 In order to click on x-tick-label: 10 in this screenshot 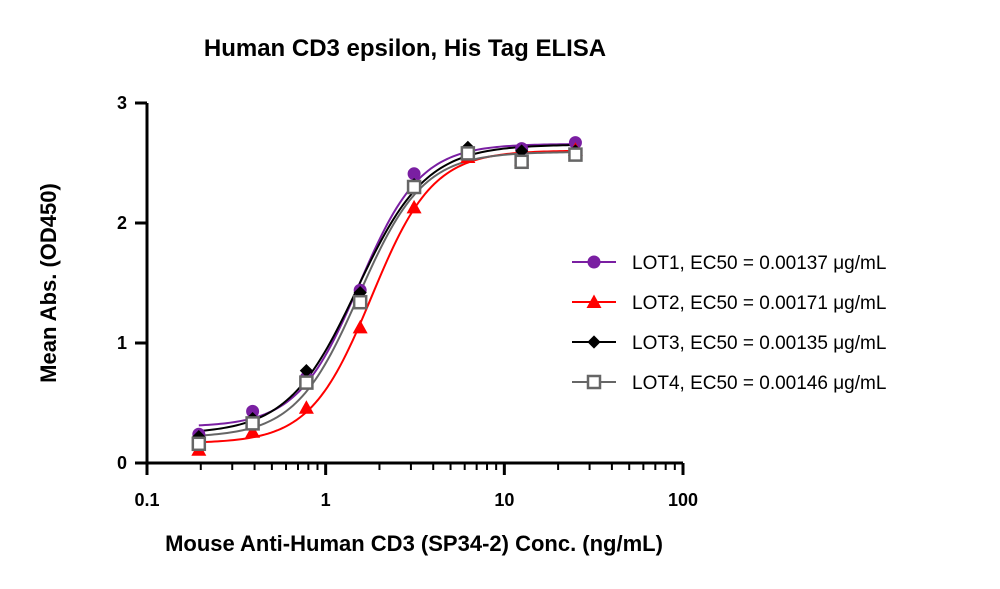, I will do `click(504, 500)`.